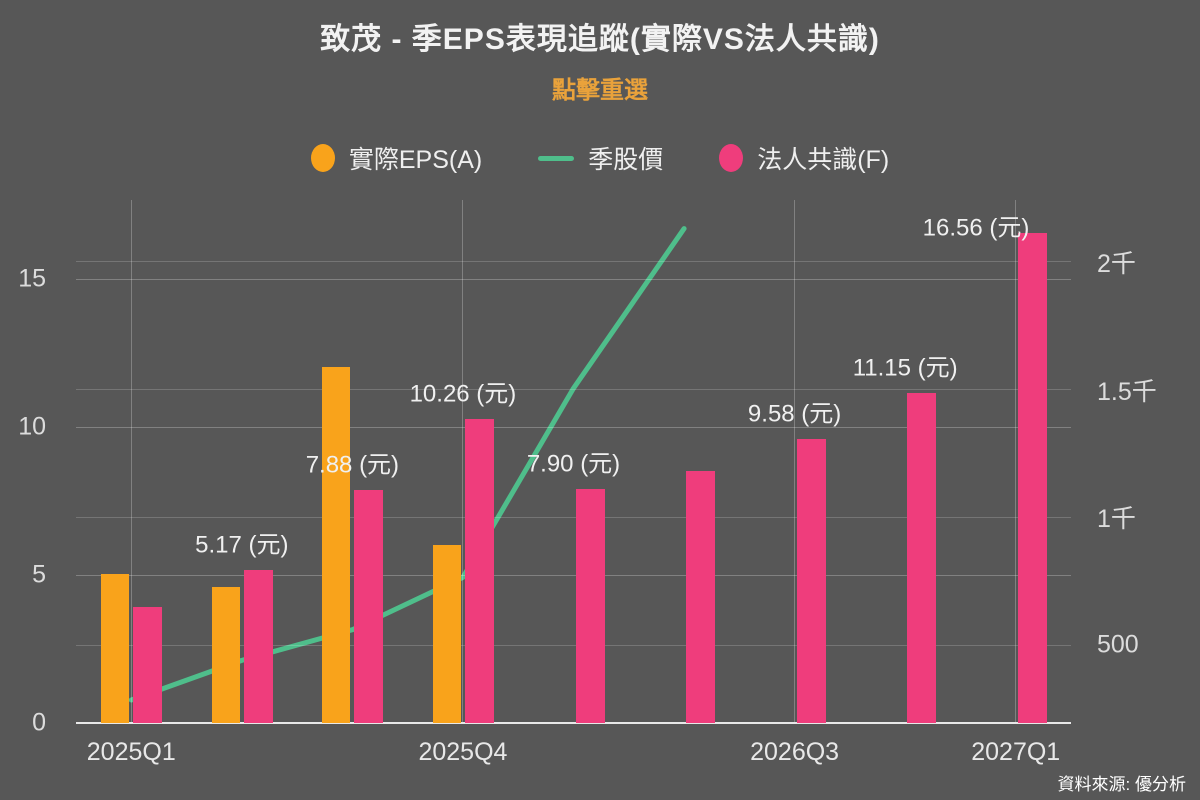 This screenshot has width=1200, height=800. I want to click on legend-item-actual-eps: 實際EPS(A), so click(396, 158).